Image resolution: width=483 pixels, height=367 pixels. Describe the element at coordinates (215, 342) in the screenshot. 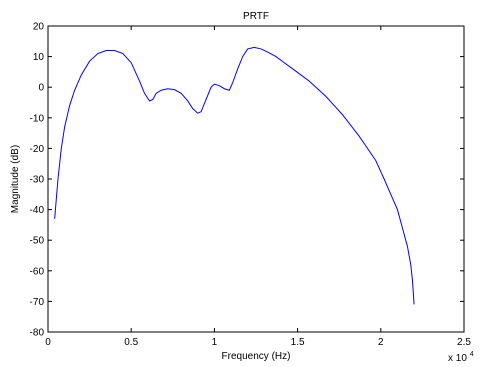

I see `x-tick-label: 1` at that location.